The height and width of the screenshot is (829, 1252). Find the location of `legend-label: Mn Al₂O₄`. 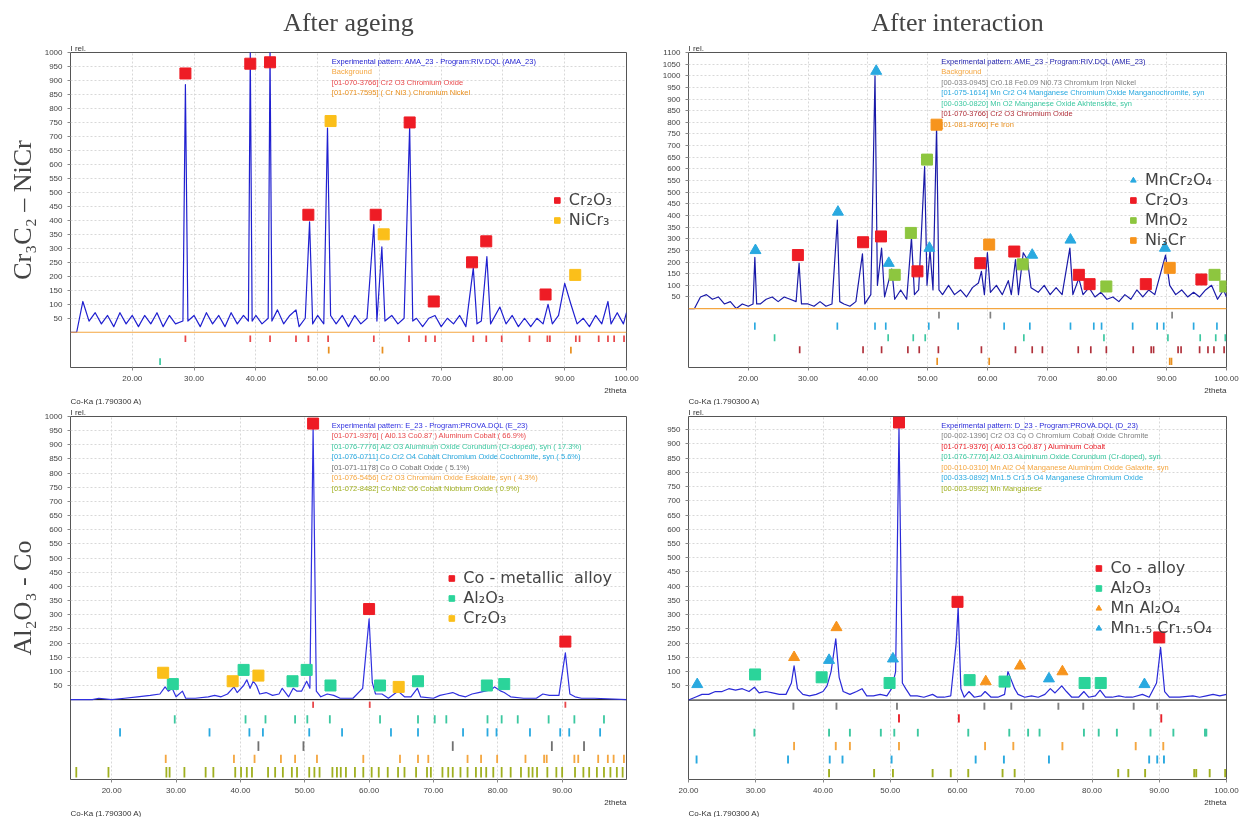

legend-label: Mn Al₂O₄ is located at coordinates (1145, 607).